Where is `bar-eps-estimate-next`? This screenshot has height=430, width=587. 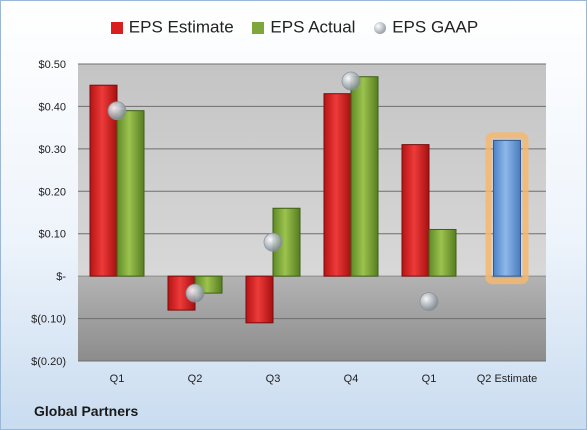 bar-eps-estimate-next is located at coordinates (507, 208).